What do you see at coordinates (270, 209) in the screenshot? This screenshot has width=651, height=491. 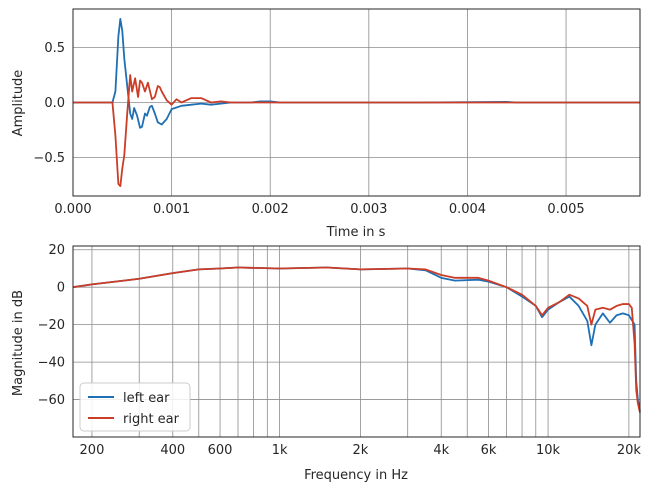 I see `impulse-x-tick-label: 0.002` at bounding box center [270, 209].